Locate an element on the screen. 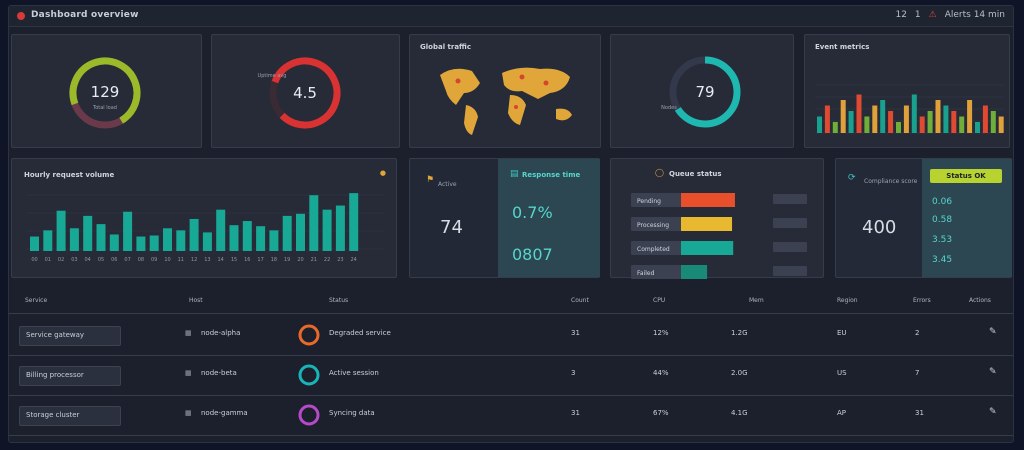  service-chip: Service gateway is located at coordinates (70, 336).